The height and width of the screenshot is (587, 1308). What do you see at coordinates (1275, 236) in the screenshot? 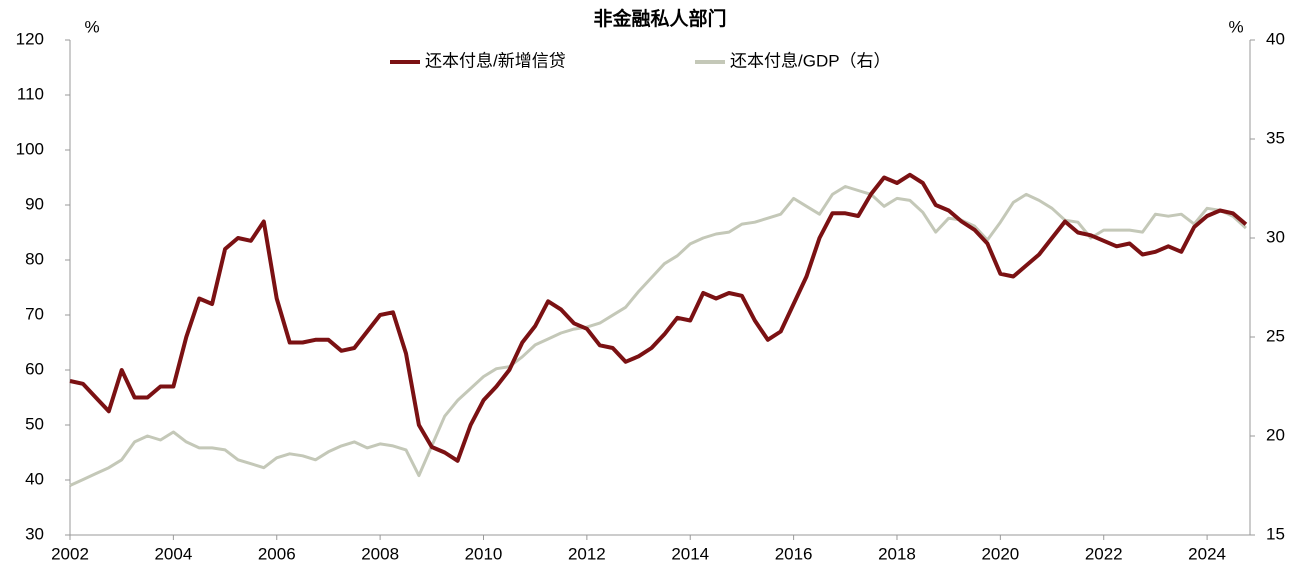
I see `y2-tick-label: 30` at bounding box center [1275, 236].